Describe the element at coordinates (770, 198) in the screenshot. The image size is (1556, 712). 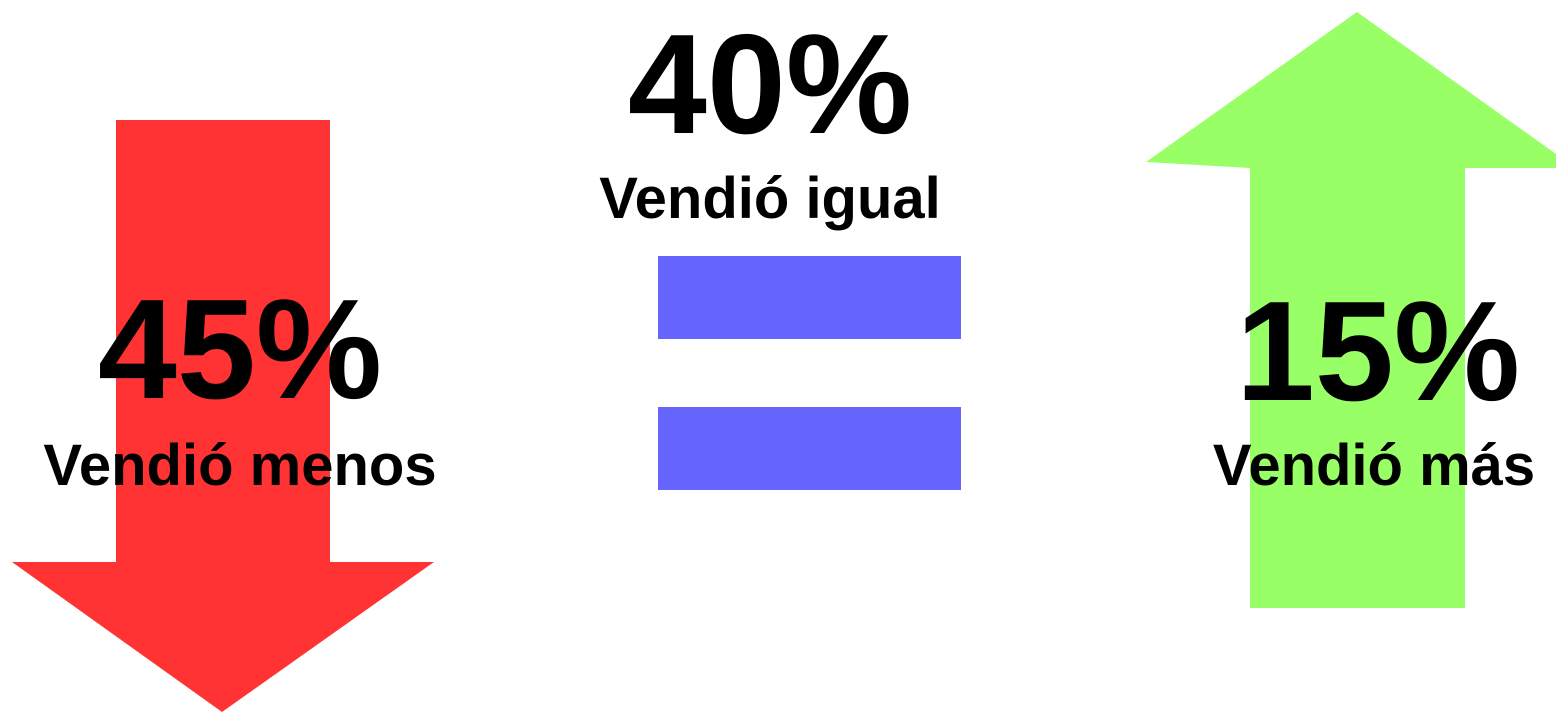
I see `label: Vendió igual` at that location.